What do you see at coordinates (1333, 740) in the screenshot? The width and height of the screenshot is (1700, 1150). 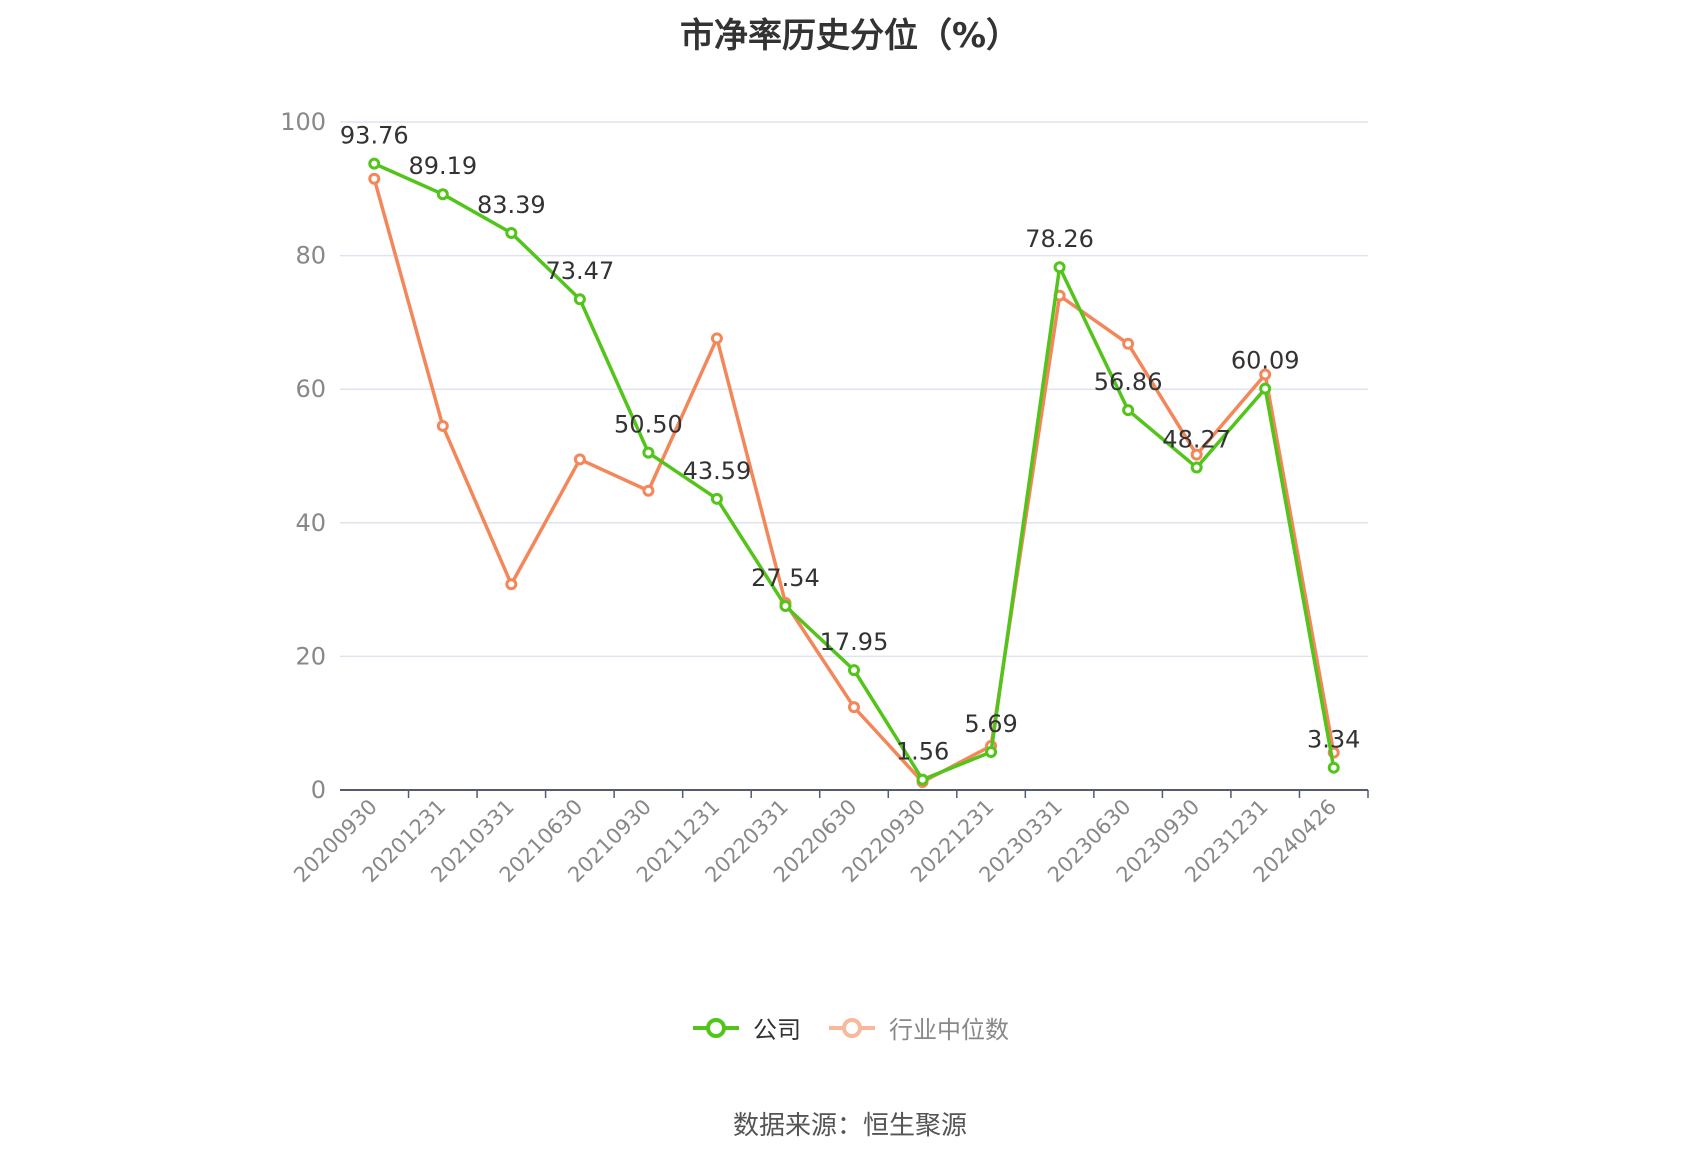 I see `data-label: 3.34` at bounding box center [1333, 740].